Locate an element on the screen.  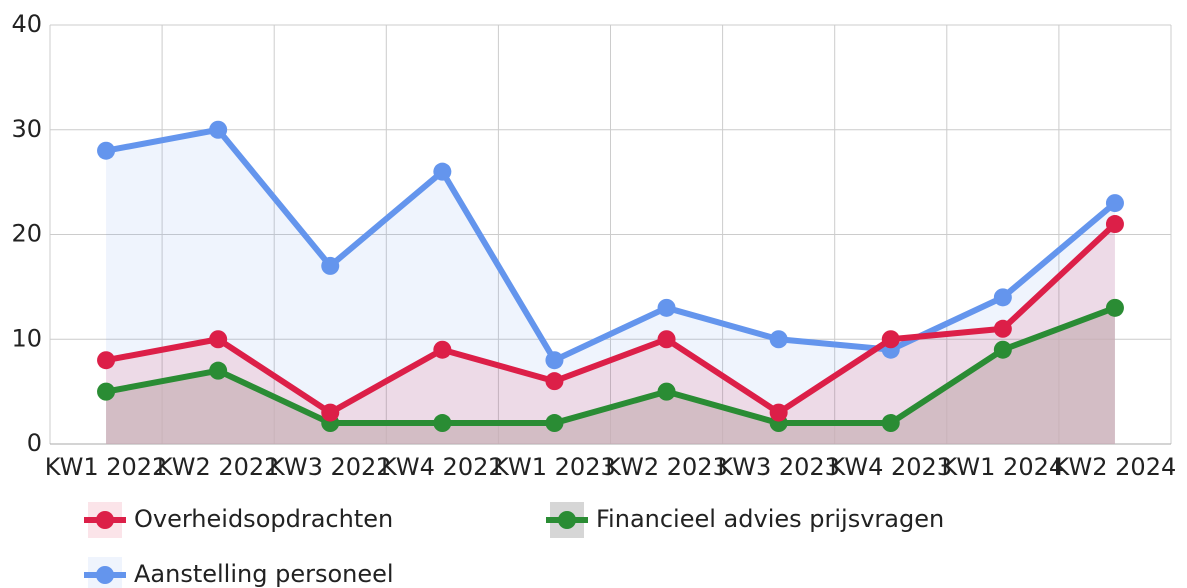
x-tick-label: KW2 2022 is located at coordinates (218, 467).